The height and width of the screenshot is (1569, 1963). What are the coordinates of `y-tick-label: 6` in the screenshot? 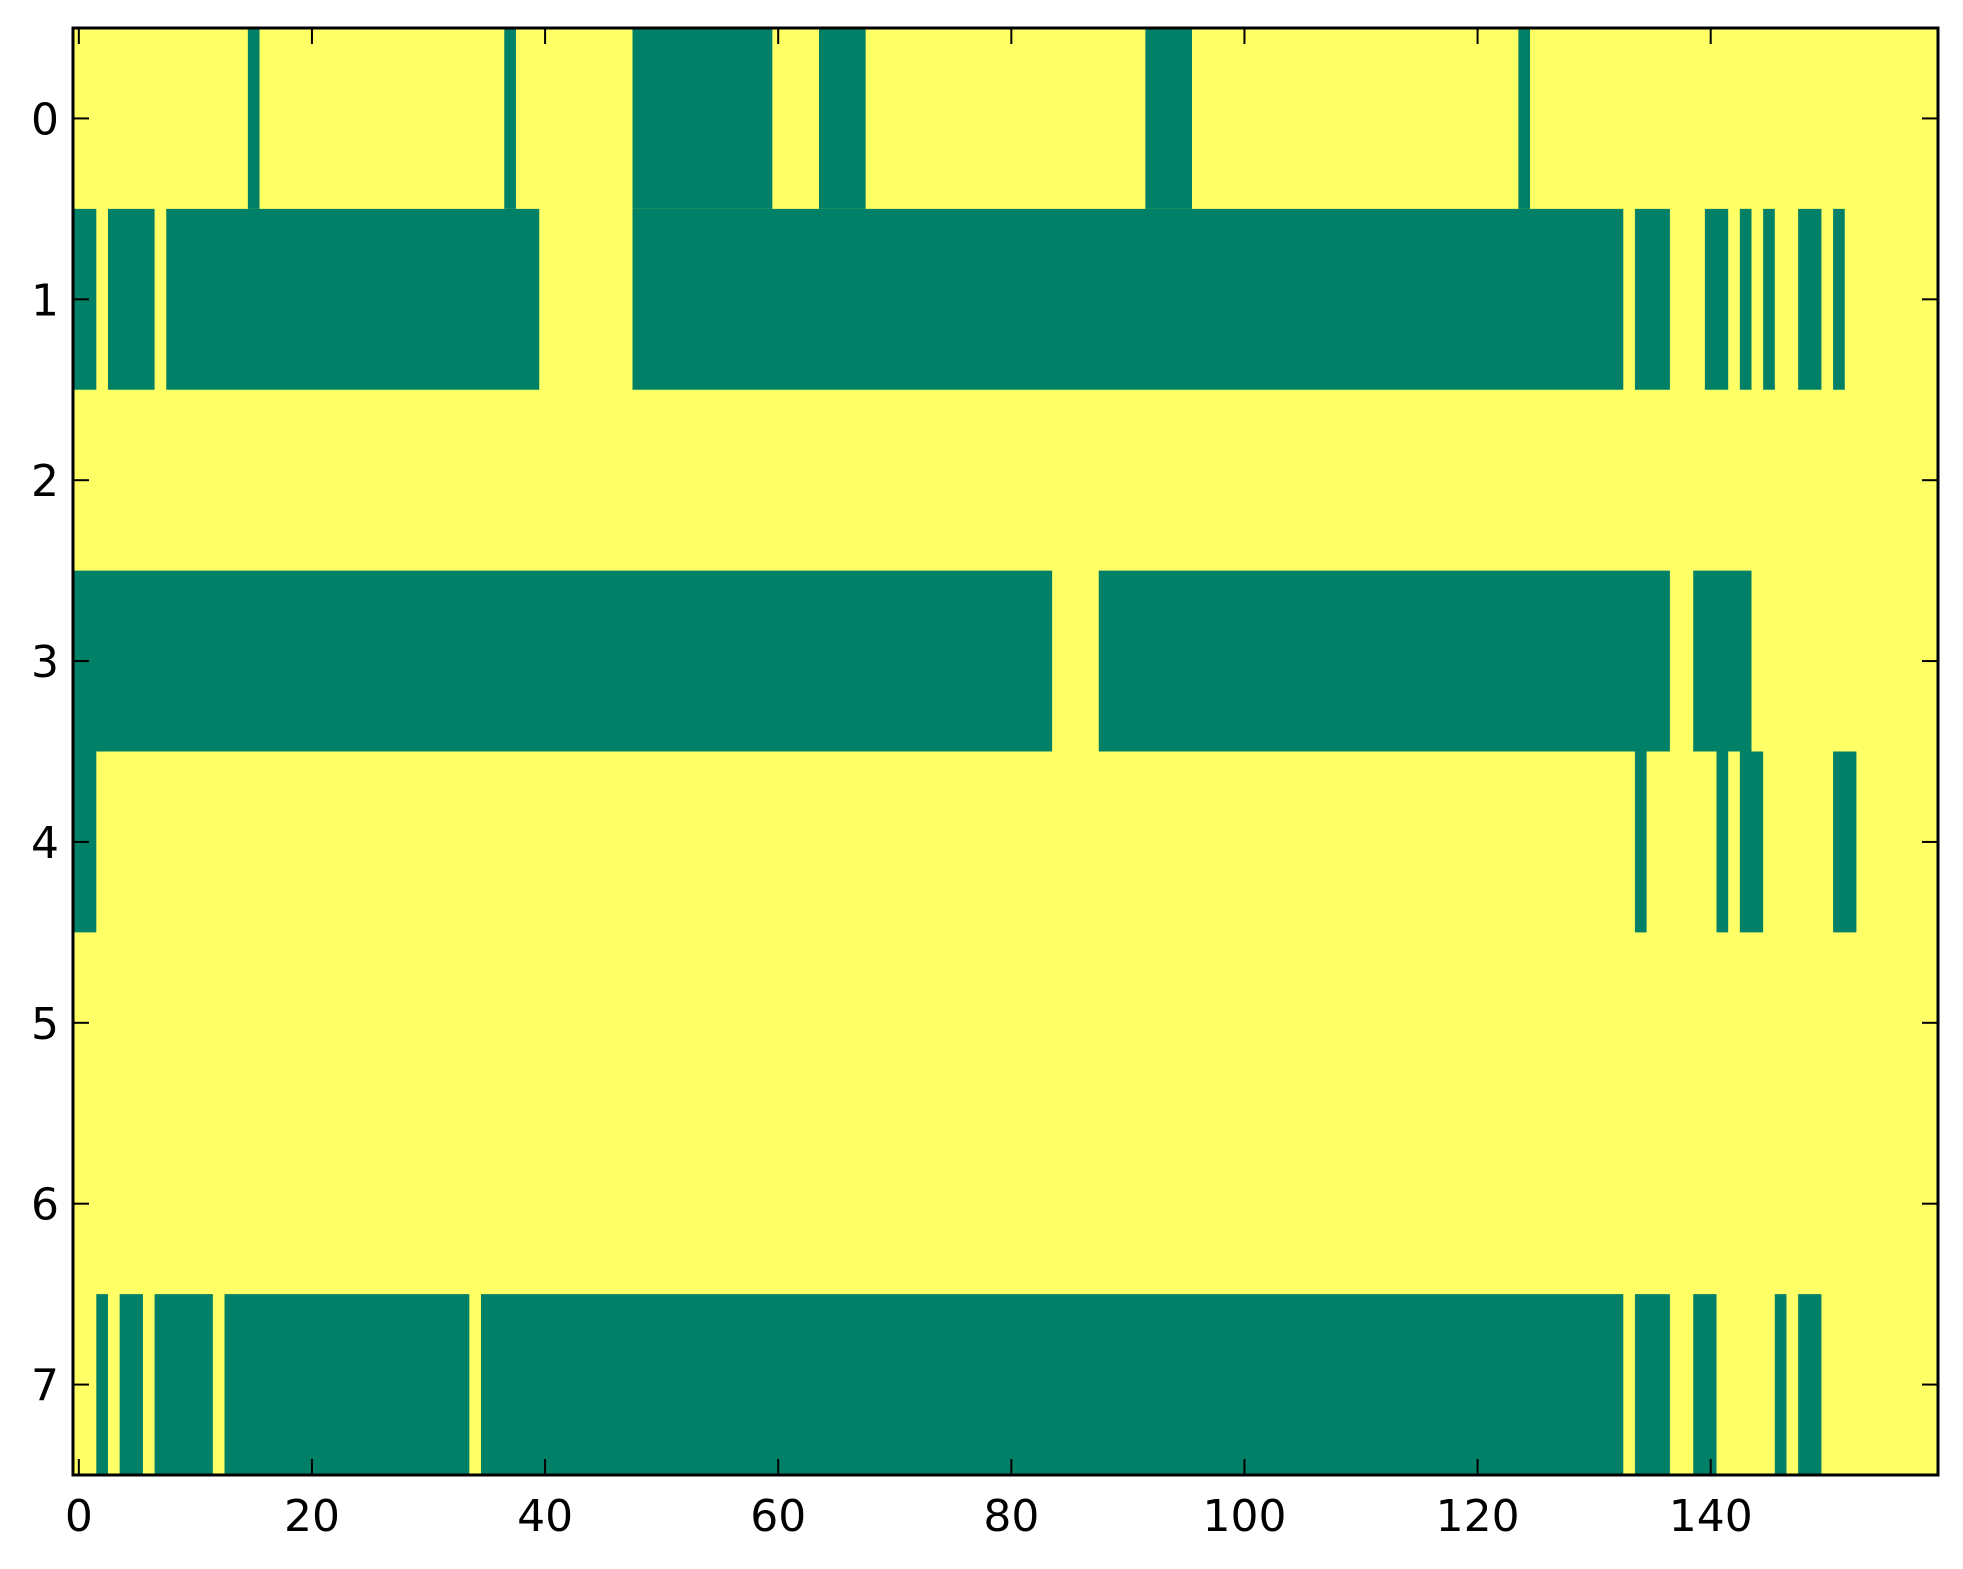 It's located at (45, 1205).